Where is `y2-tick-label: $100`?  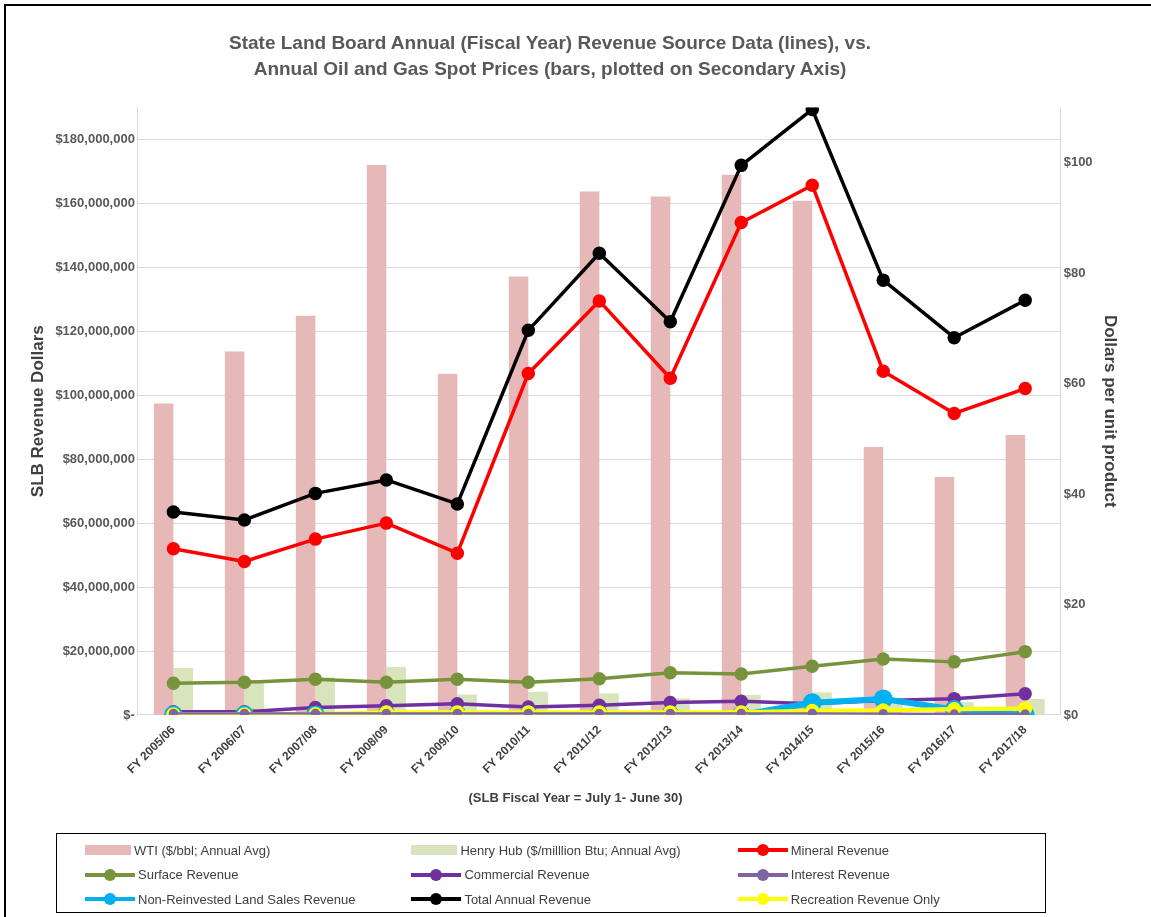
y2-tick-label: $100 is located at coordinates (1078, 162).